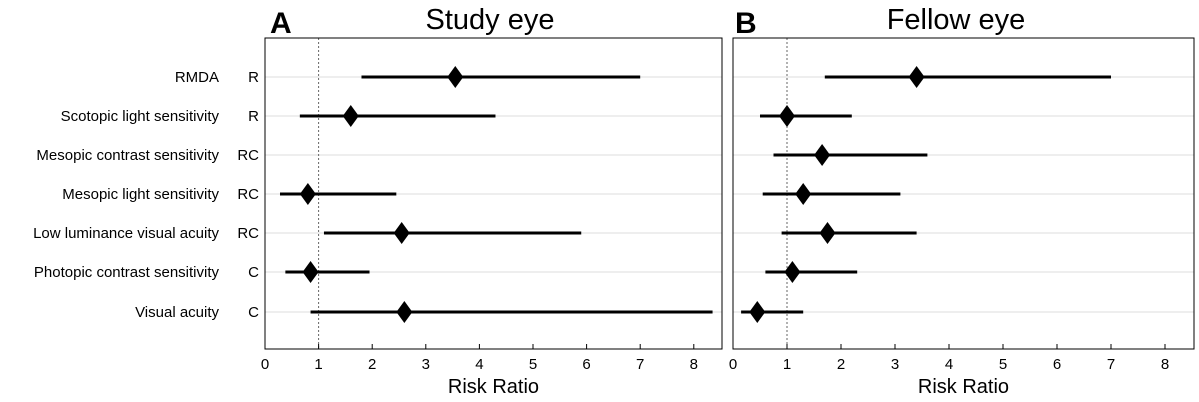 The height and width of the screenshot is (402, 1199). What do you see at coordinates (490, 20) in the screenshot?
I see `panel-title: Study eye` at bounding box center [490, 20].